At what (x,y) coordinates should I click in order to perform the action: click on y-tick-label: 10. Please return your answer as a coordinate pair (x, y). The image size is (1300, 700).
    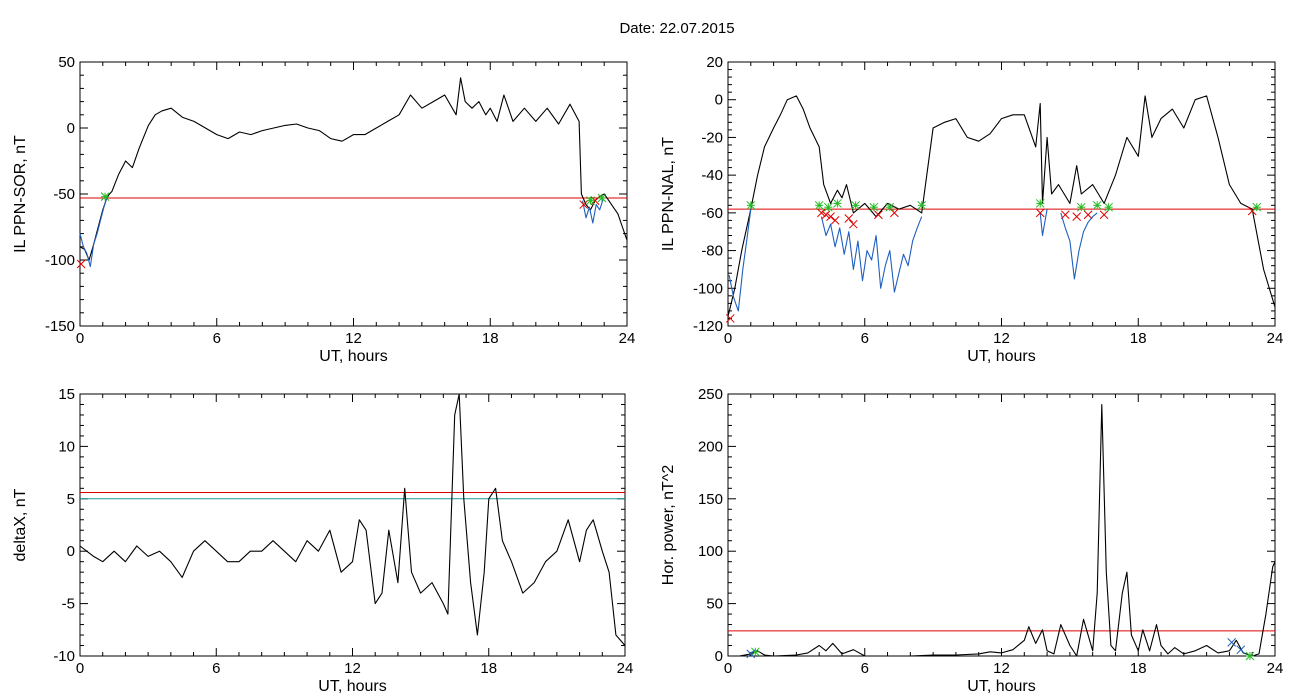
    Looking at the image, I should click on (66, 446).